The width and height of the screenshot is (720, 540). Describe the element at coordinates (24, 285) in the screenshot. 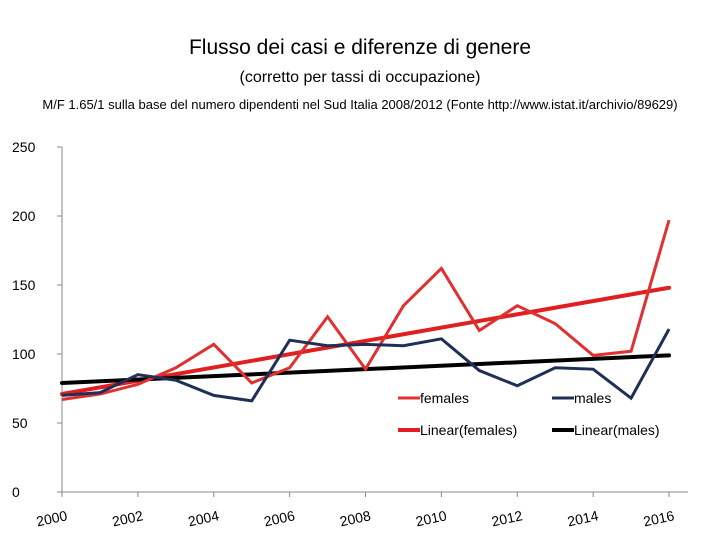

I see `y-tick-label: 150` at that location.